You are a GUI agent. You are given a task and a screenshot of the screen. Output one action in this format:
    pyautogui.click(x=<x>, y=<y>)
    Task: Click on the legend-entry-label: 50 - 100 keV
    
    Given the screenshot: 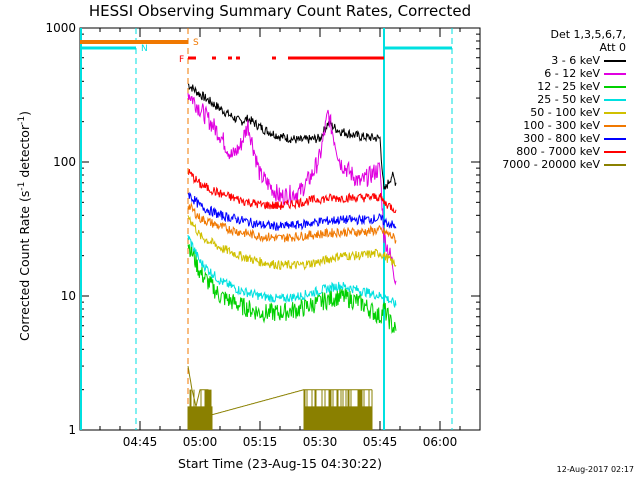 What is the action you would take?
    pyautogui.click(x=565, y=112)
    